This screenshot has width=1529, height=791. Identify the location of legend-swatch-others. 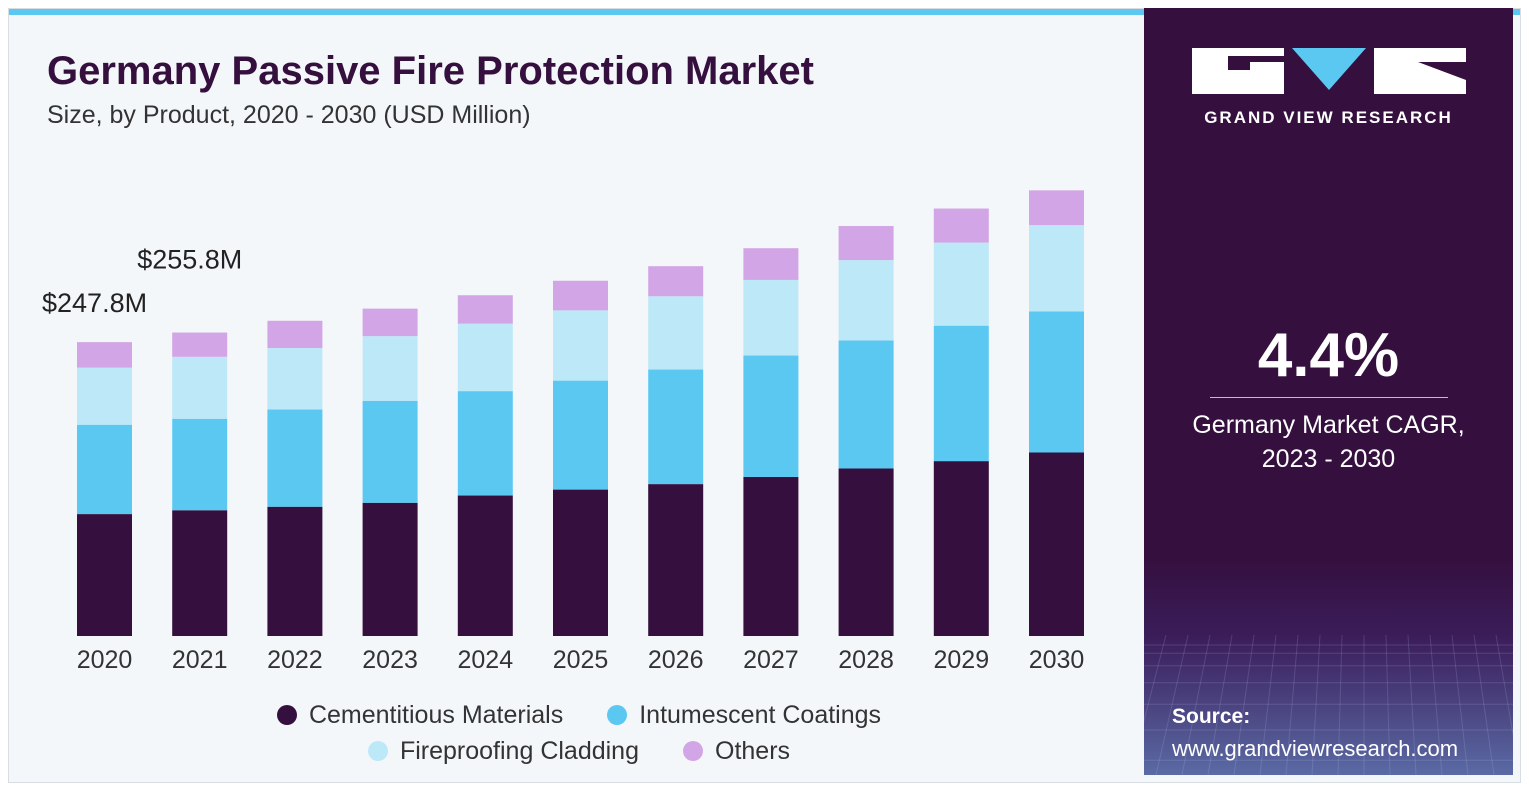
(693, 751).